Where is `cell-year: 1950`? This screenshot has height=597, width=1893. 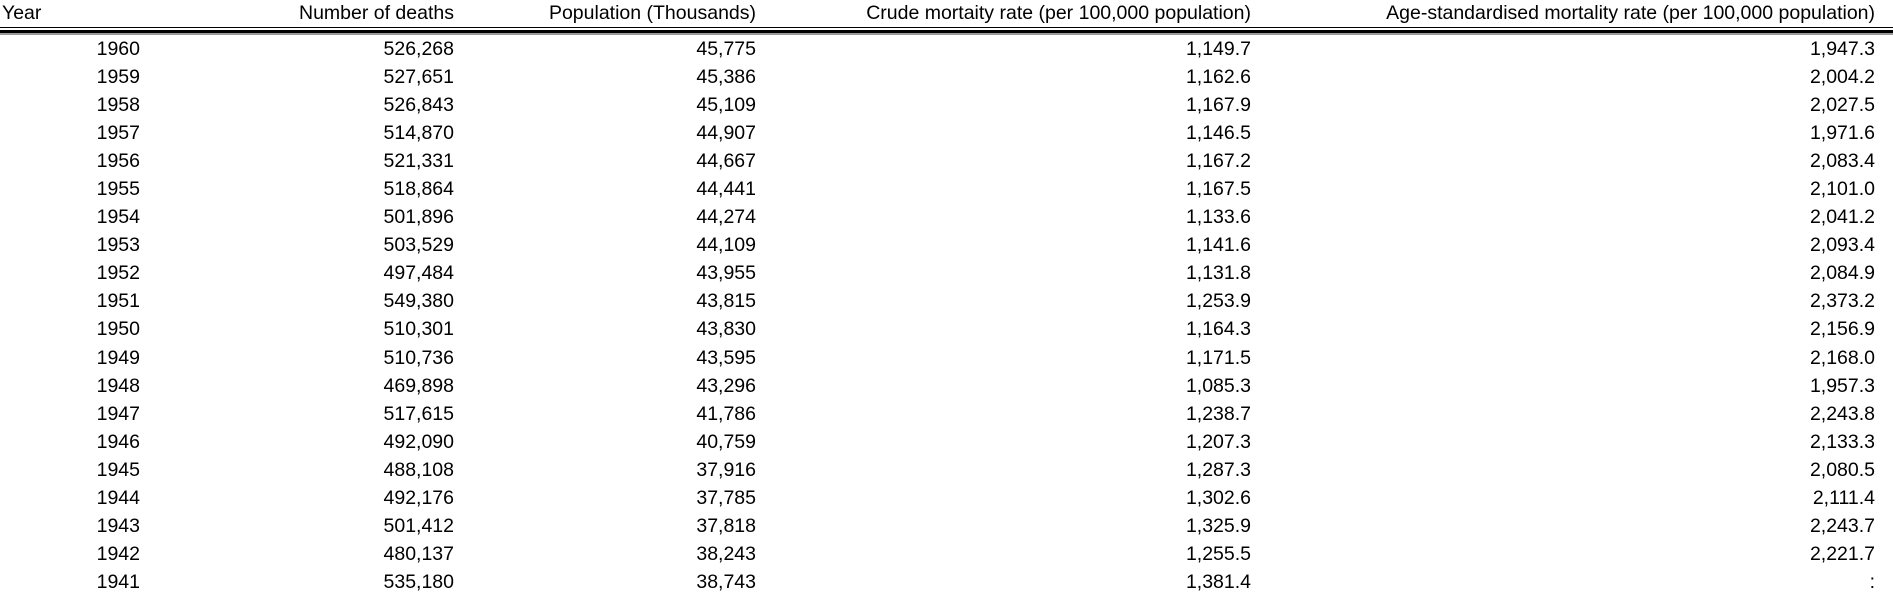 cell-year: 1950 is located at coordinates (118, 329).